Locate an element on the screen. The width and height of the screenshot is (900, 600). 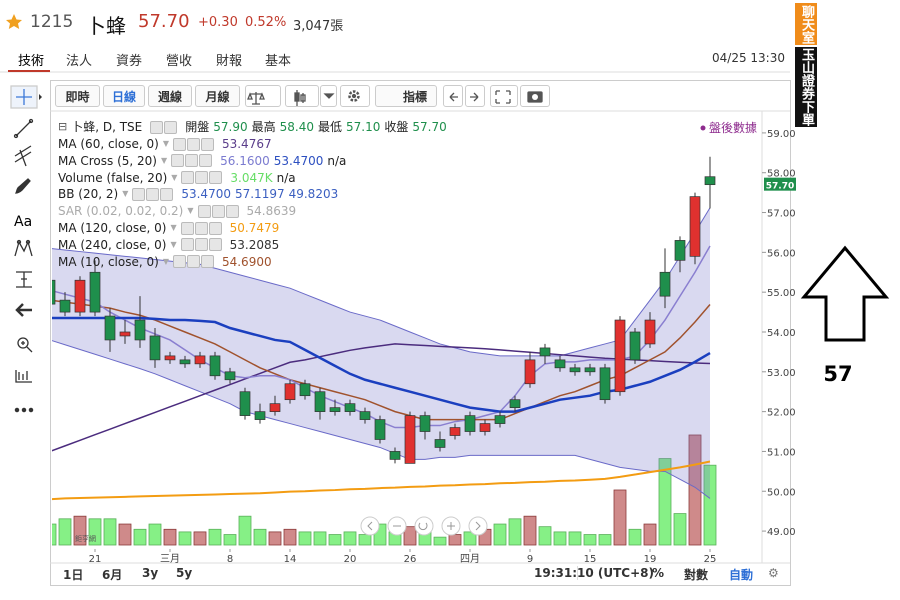
left-tools is located at coordinates (26, 249).